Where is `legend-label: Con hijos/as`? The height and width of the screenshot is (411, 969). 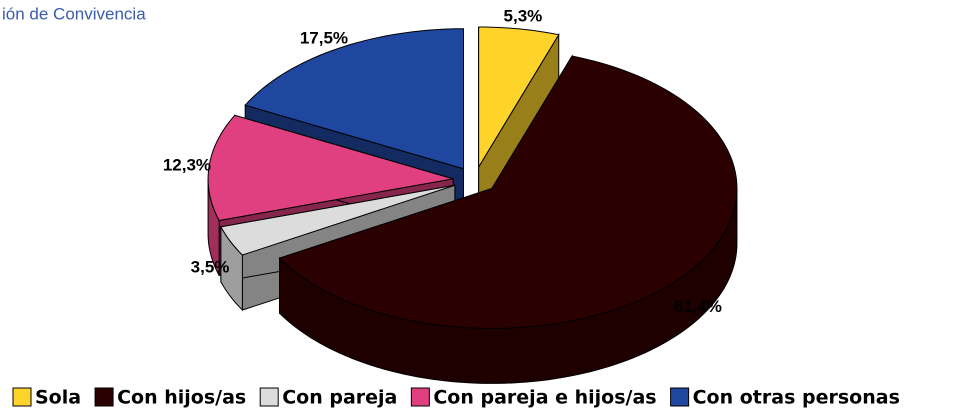
legend-label: Con hijos/as is located at coordinates (181, 398).